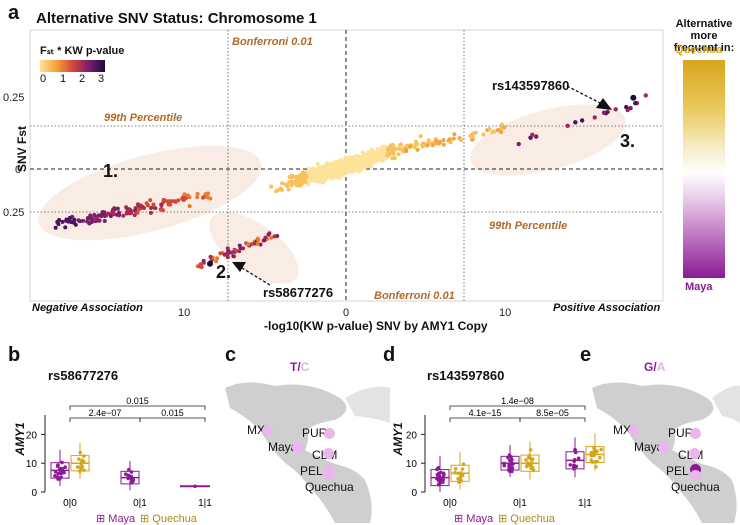 The image size is (740, 525). What do you see at coordinates (22, 149) in the screenshot?
I see `y-axis-label: SNV Fst` at bounding box center [22, 149].